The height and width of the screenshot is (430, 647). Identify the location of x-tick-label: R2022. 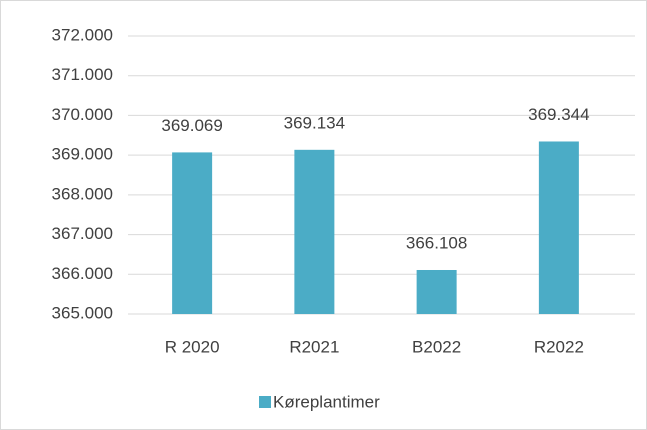
(559, 346).